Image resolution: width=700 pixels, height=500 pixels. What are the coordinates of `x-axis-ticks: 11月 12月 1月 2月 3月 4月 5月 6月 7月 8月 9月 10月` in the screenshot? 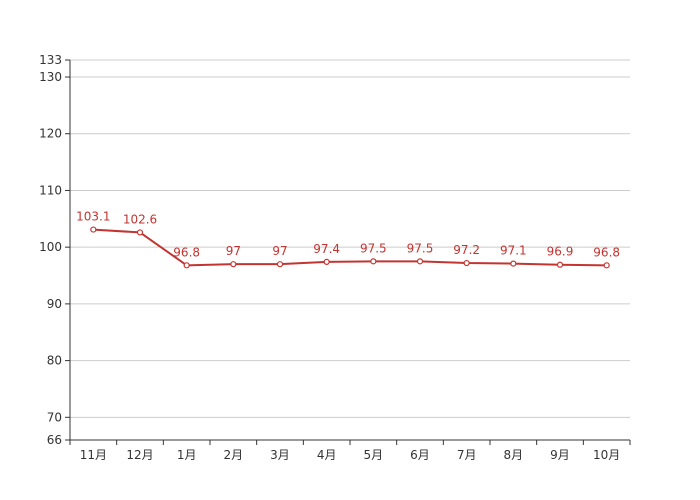 It's located at (350, 451).